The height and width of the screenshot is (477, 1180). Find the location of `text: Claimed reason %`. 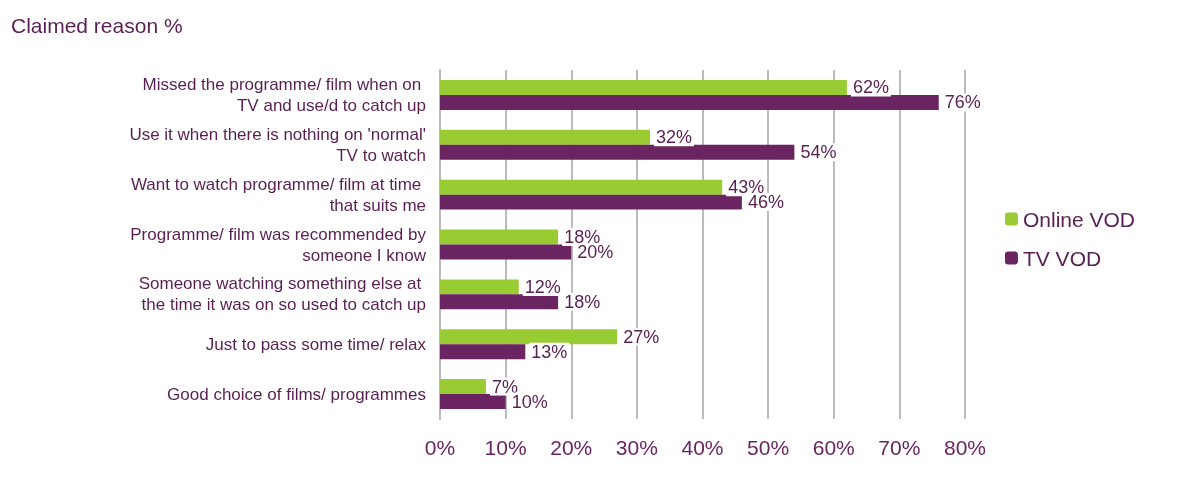

text: Claimed reason % is located at coordinates (97, 25).